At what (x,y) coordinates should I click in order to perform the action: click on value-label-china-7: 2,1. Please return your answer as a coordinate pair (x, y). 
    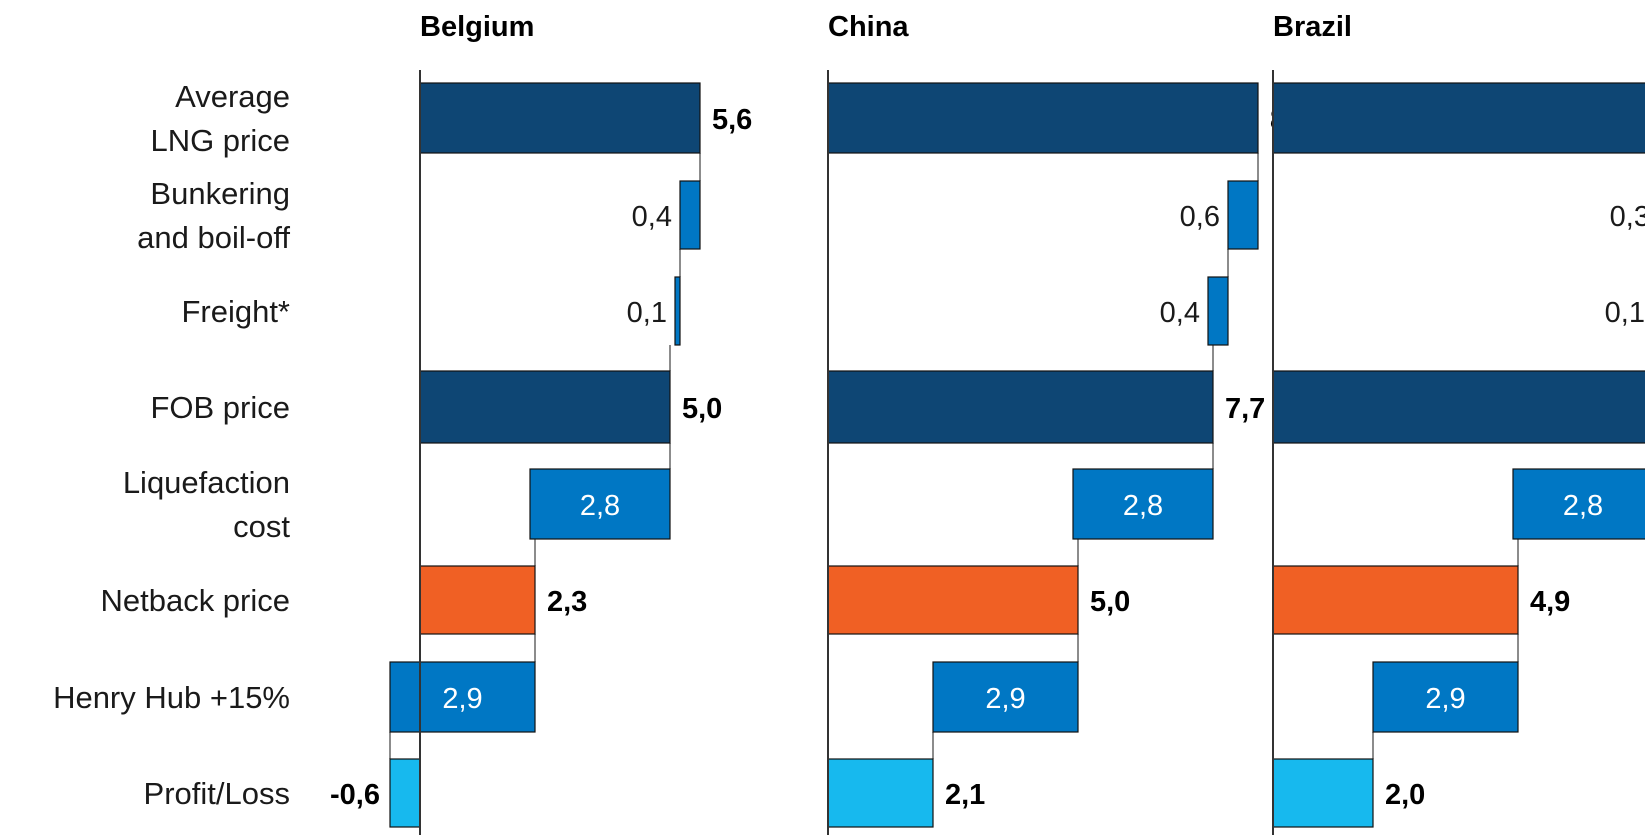
    Looking at the image, I should click on (965, 795).